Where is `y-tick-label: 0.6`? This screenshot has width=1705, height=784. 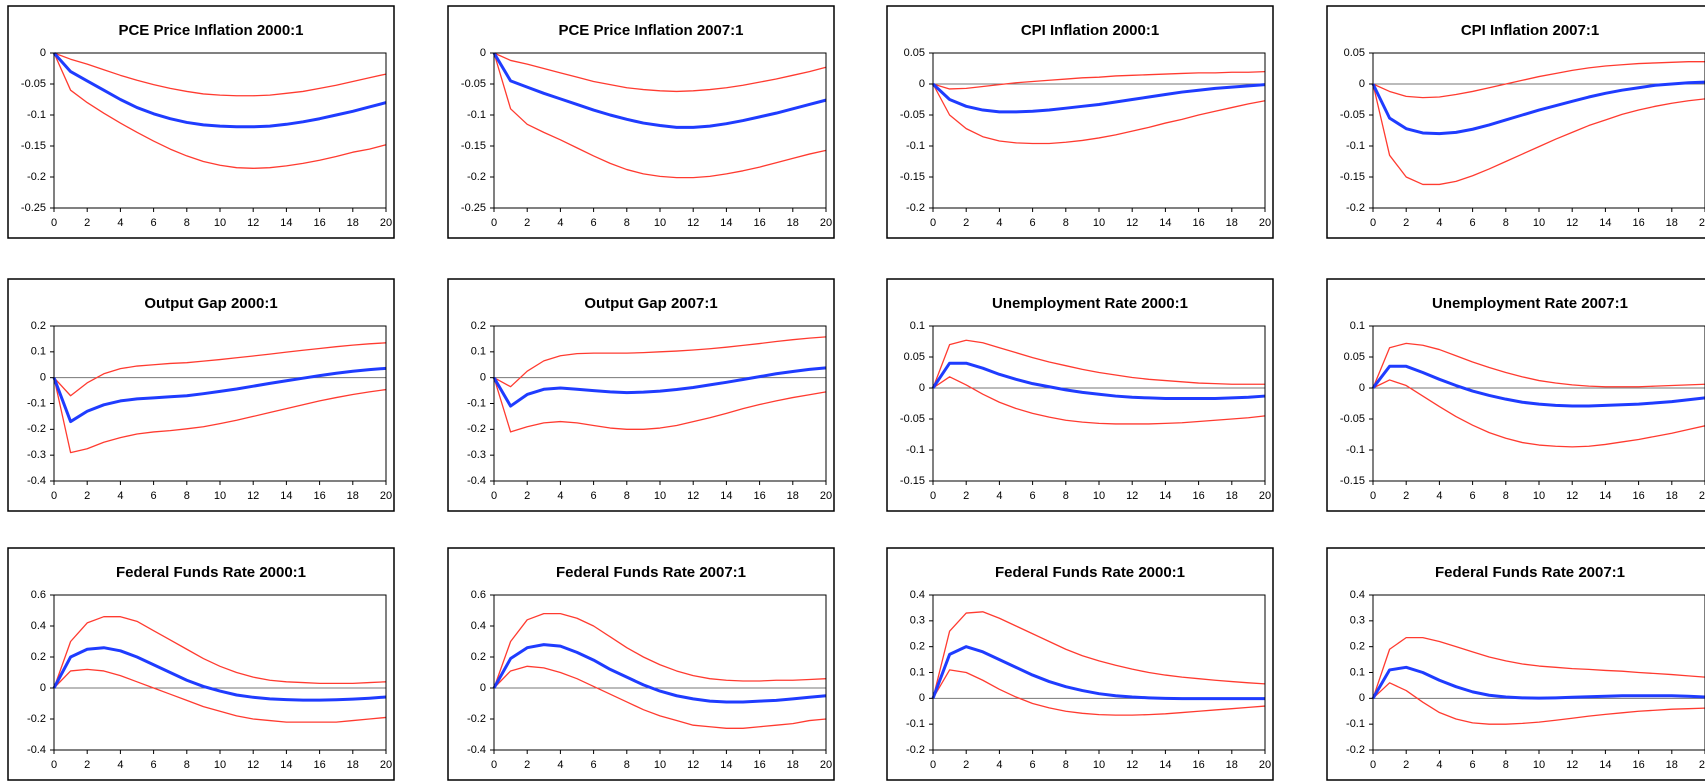
y-tick-label: 0.6 is located at coordinates (478, 595).